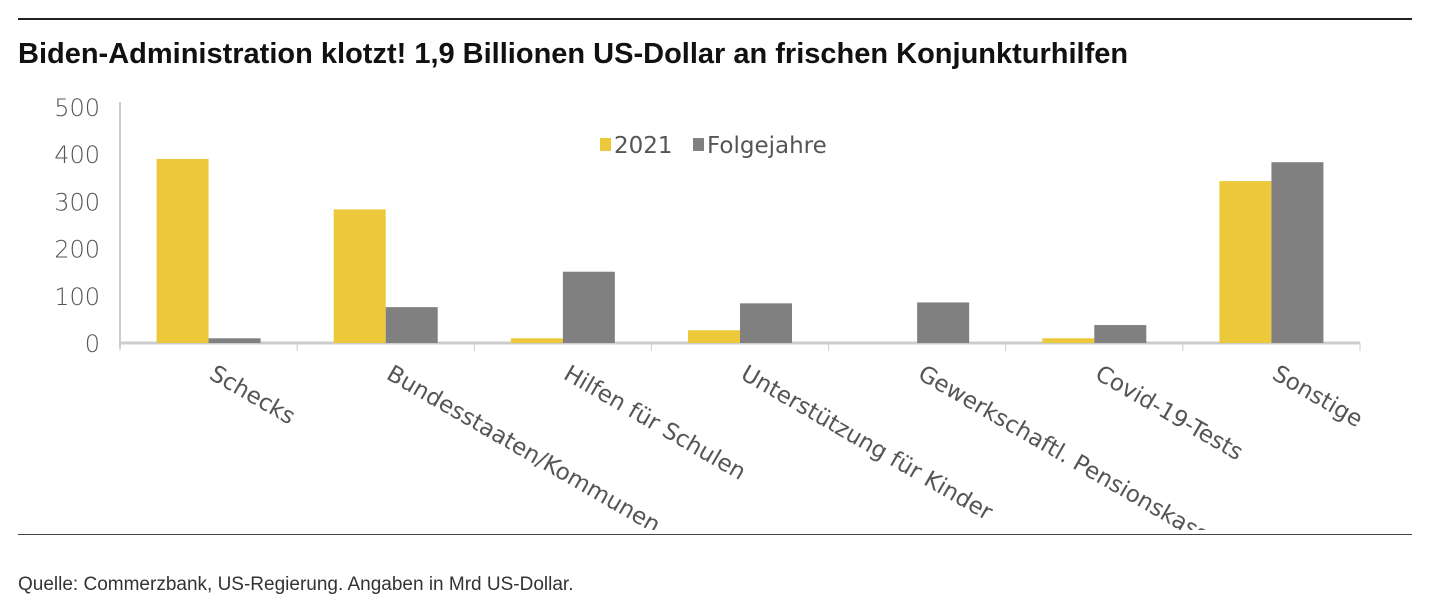  Describe the element at coordinates (523, 445) in the screenshot. I see `category-label: Bundesstaaten/Kommunen` at that location.